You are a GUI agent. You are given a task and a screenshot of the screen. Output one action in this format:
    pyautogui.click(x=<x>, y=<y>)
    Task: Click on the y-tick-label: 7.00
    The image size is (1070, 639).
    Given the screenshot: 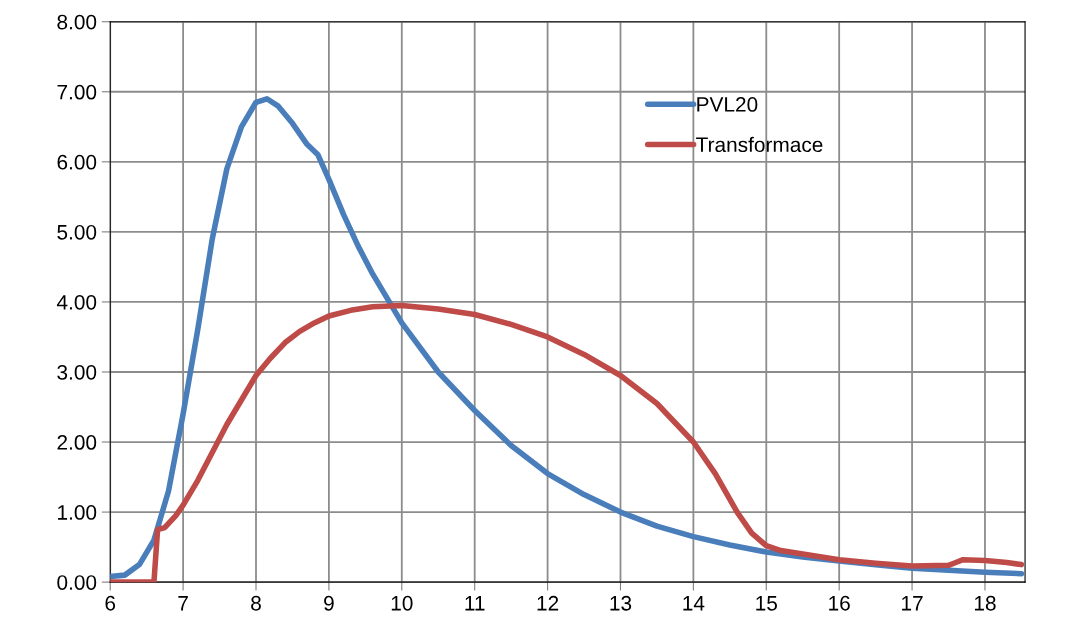 What is the action you would take?
    pyautogui.click(x=77, y=92)
    